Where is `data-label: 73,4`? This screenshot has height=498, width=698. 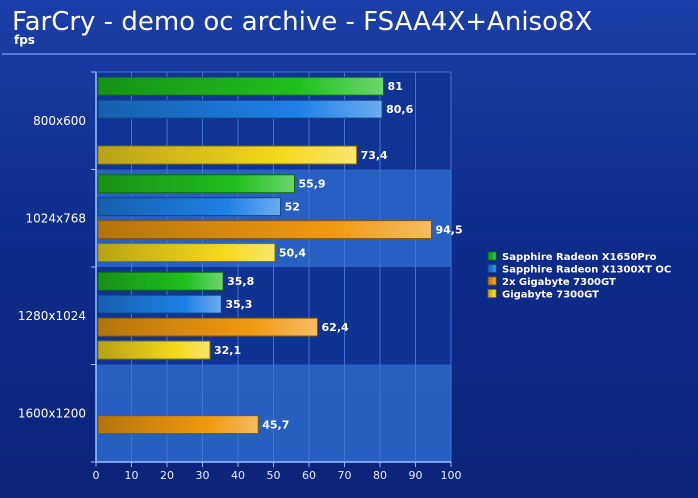
data-label: 73,4 is located at coordinates (374, 155).